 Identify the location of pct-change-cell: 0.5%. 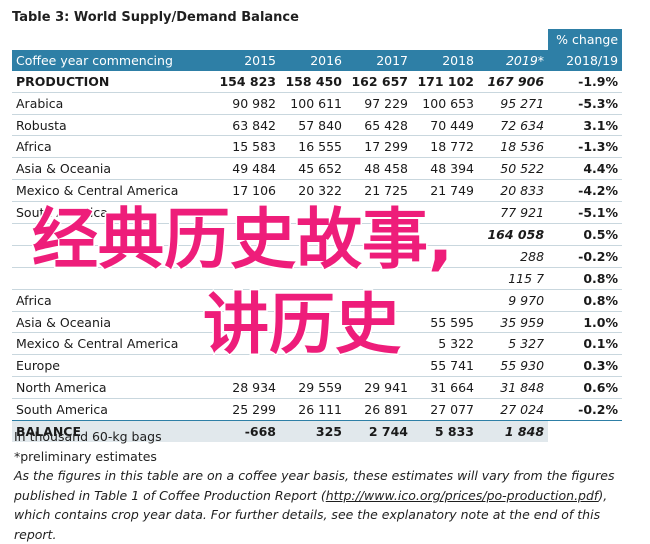
(585, 234).